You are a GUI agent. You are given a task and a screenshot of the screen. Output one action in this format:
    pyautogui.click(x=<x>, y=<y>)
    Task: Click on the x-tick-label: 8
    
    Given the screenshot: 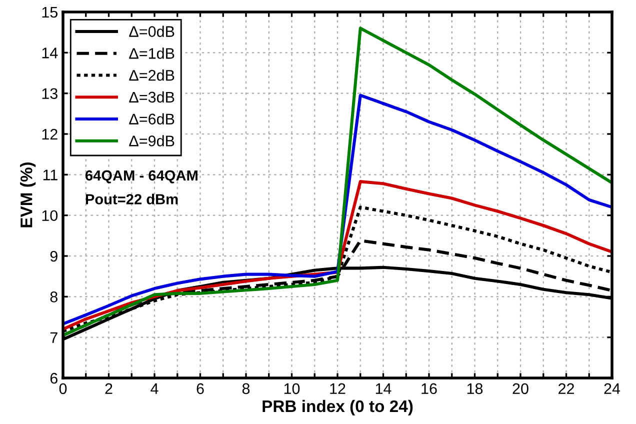 What is the action you would take?
    pyautogui.click(x=246, y=388)
    